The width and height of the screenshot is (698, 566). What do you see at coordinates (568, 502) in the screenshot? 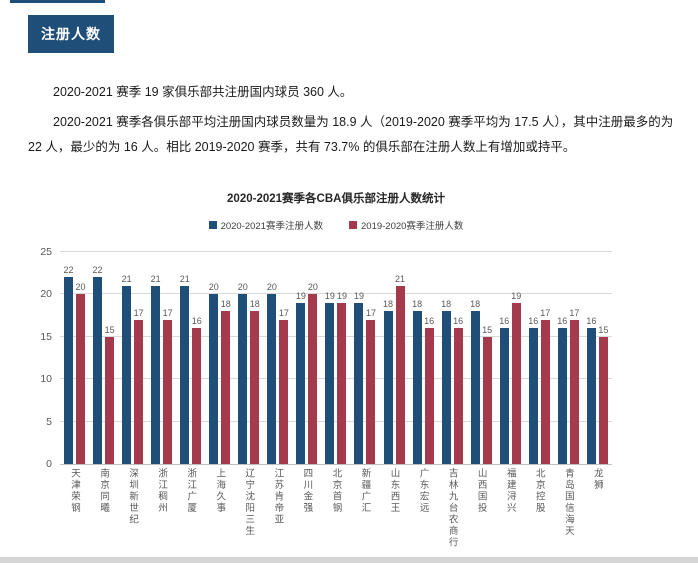
I see `x-label-青岛国信海天: 青岛国信海天` at bounding box center [568, 502].